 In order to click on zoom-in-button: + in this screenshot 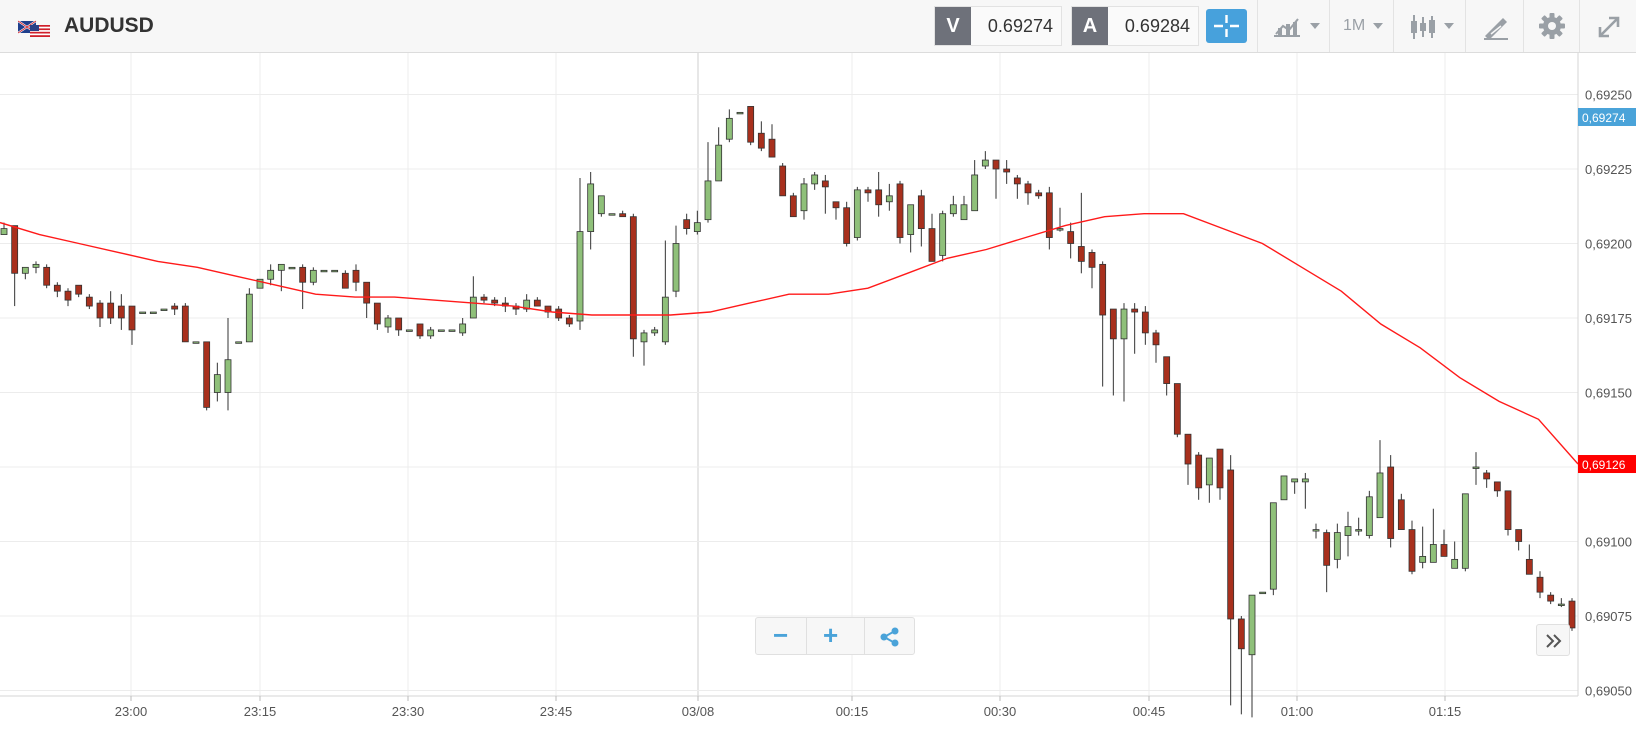, I will do `click(831, 636)`.